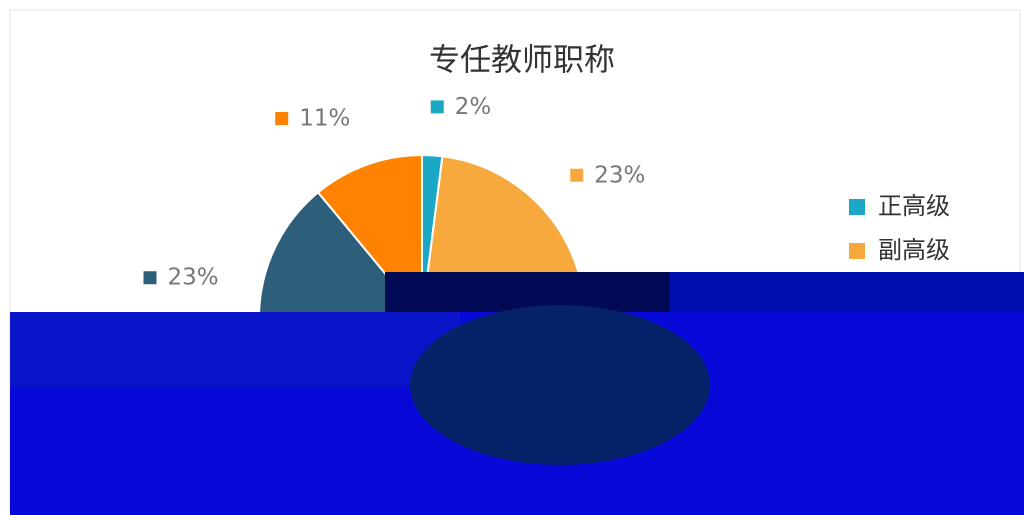 This screenshot has width=1024, height=515. What do you see at coordinates (914, 206) in the screenshot?
I see `legend-label: 正高级` at bounding box center [914, 206].